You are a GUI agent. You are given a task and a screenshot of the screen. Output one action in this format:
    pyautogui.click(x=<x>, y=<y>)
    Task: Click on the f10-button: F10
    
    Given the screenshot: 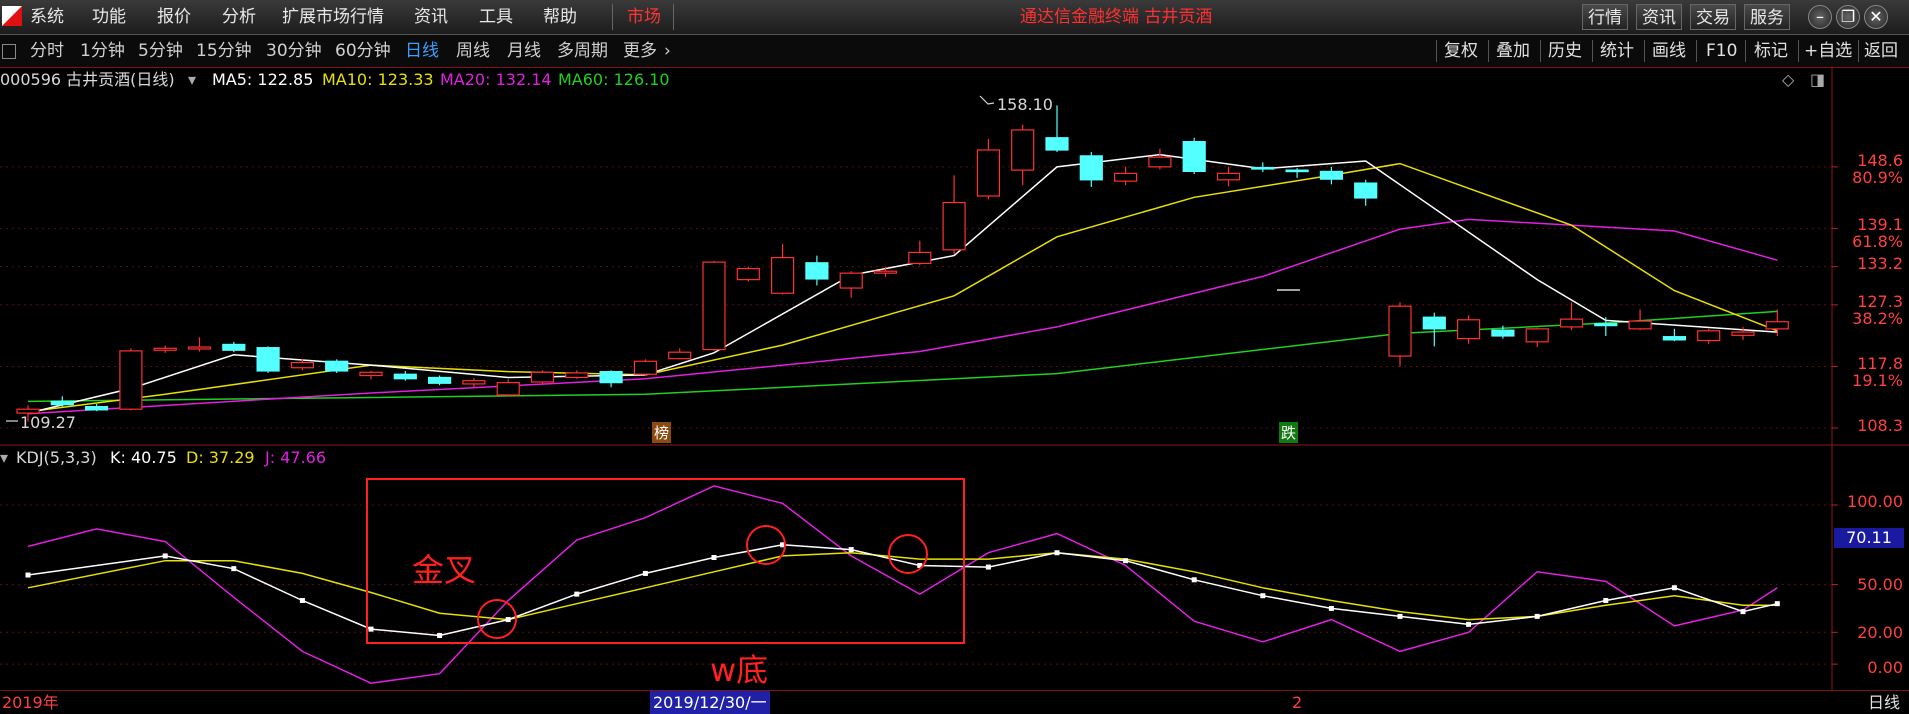 What is the action you would take?
    pyautogui.click(x=1722, y=51)
    